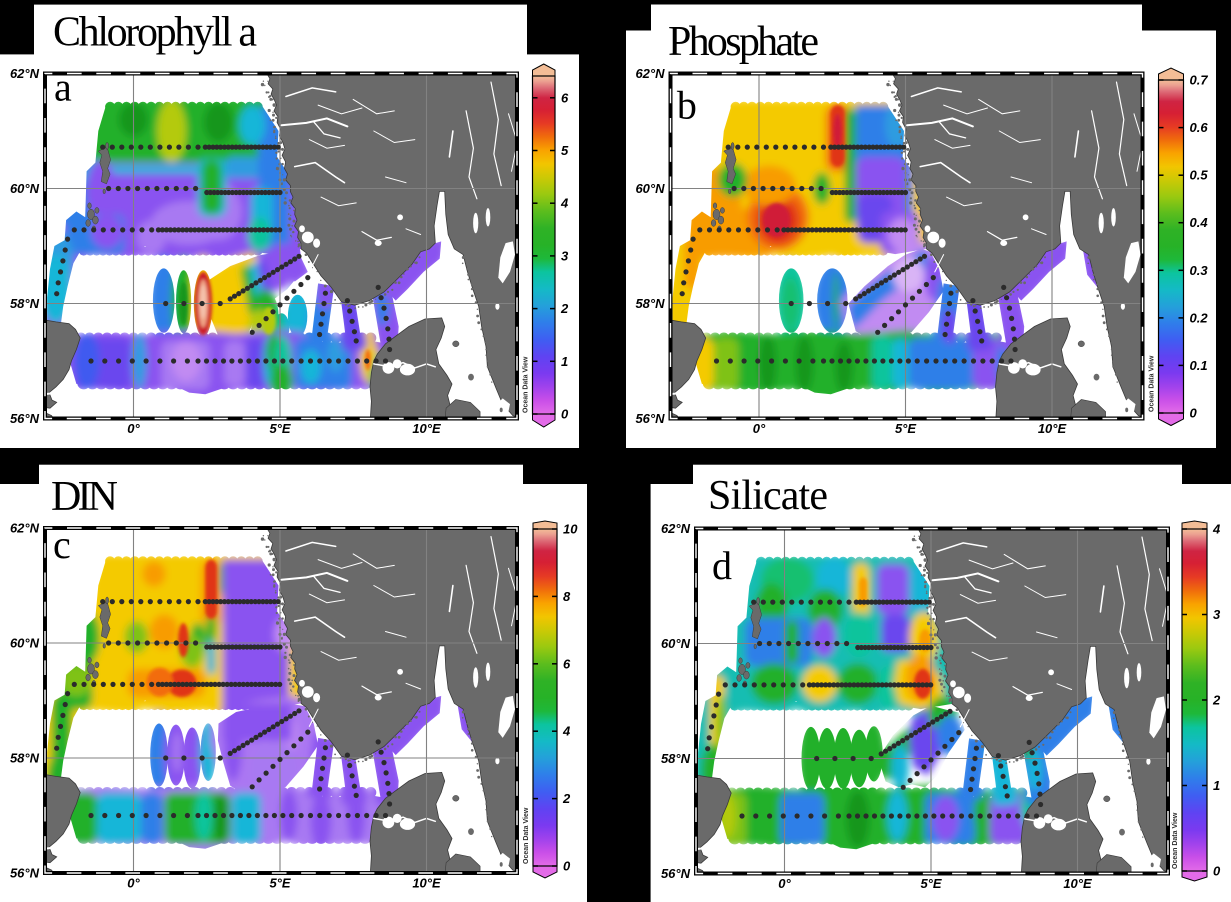 The height and width of the screenshot is (902, 1231). What do you see at coordinates (687, 105) in the screenshot?
I see `svg-text: b` at bounding box center [687, 105].